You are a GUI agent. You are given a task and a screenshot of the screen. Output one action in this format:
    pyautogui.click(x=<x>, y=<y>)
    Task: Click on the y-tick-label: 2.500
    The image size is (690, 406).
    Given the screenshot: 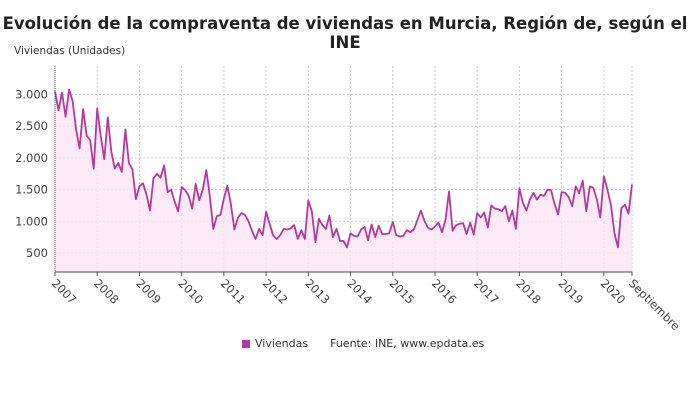 What is the action you would take?
    pyautogui.click(x=31, y=126)
    